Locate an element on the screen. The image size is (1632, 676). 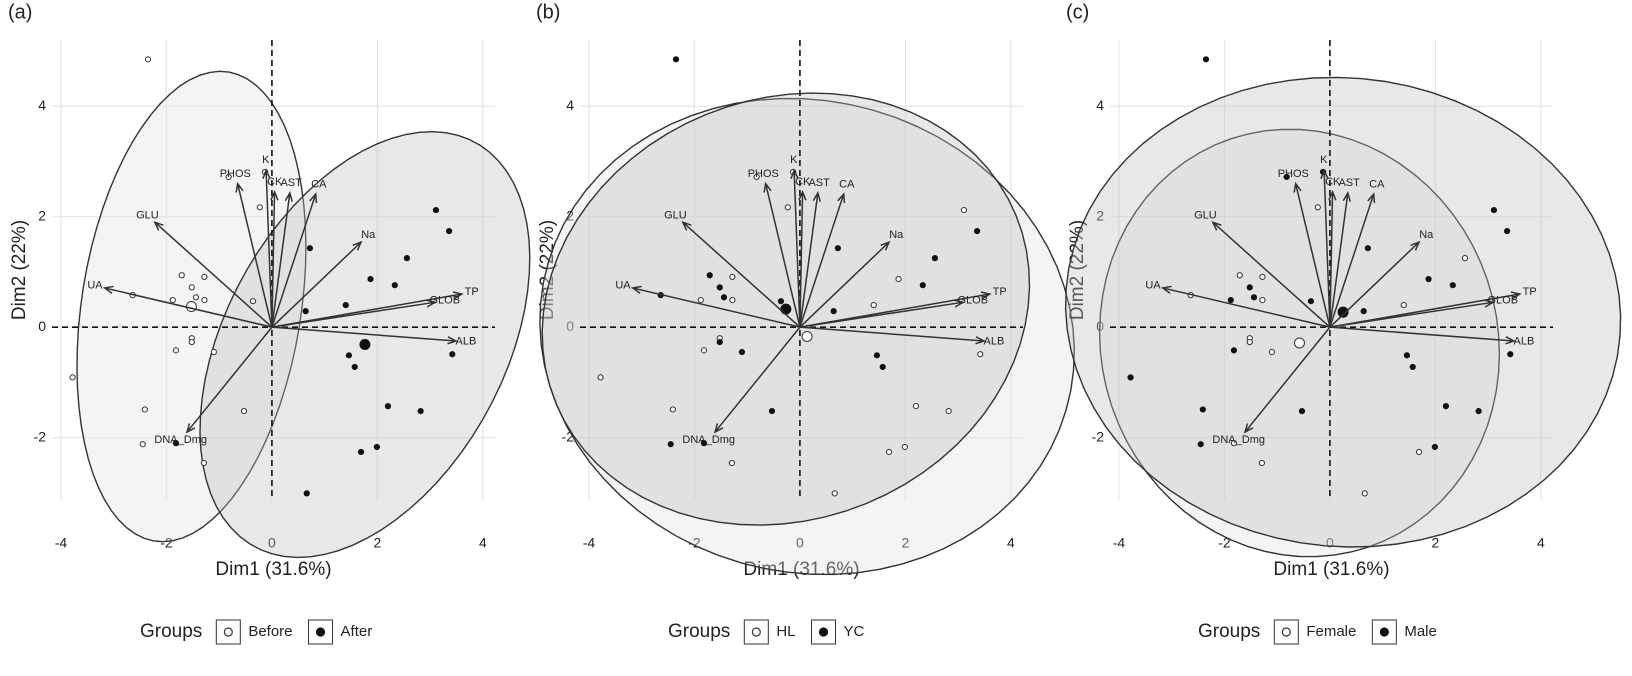
legend-label: YC is located at coordinates (854, 631).